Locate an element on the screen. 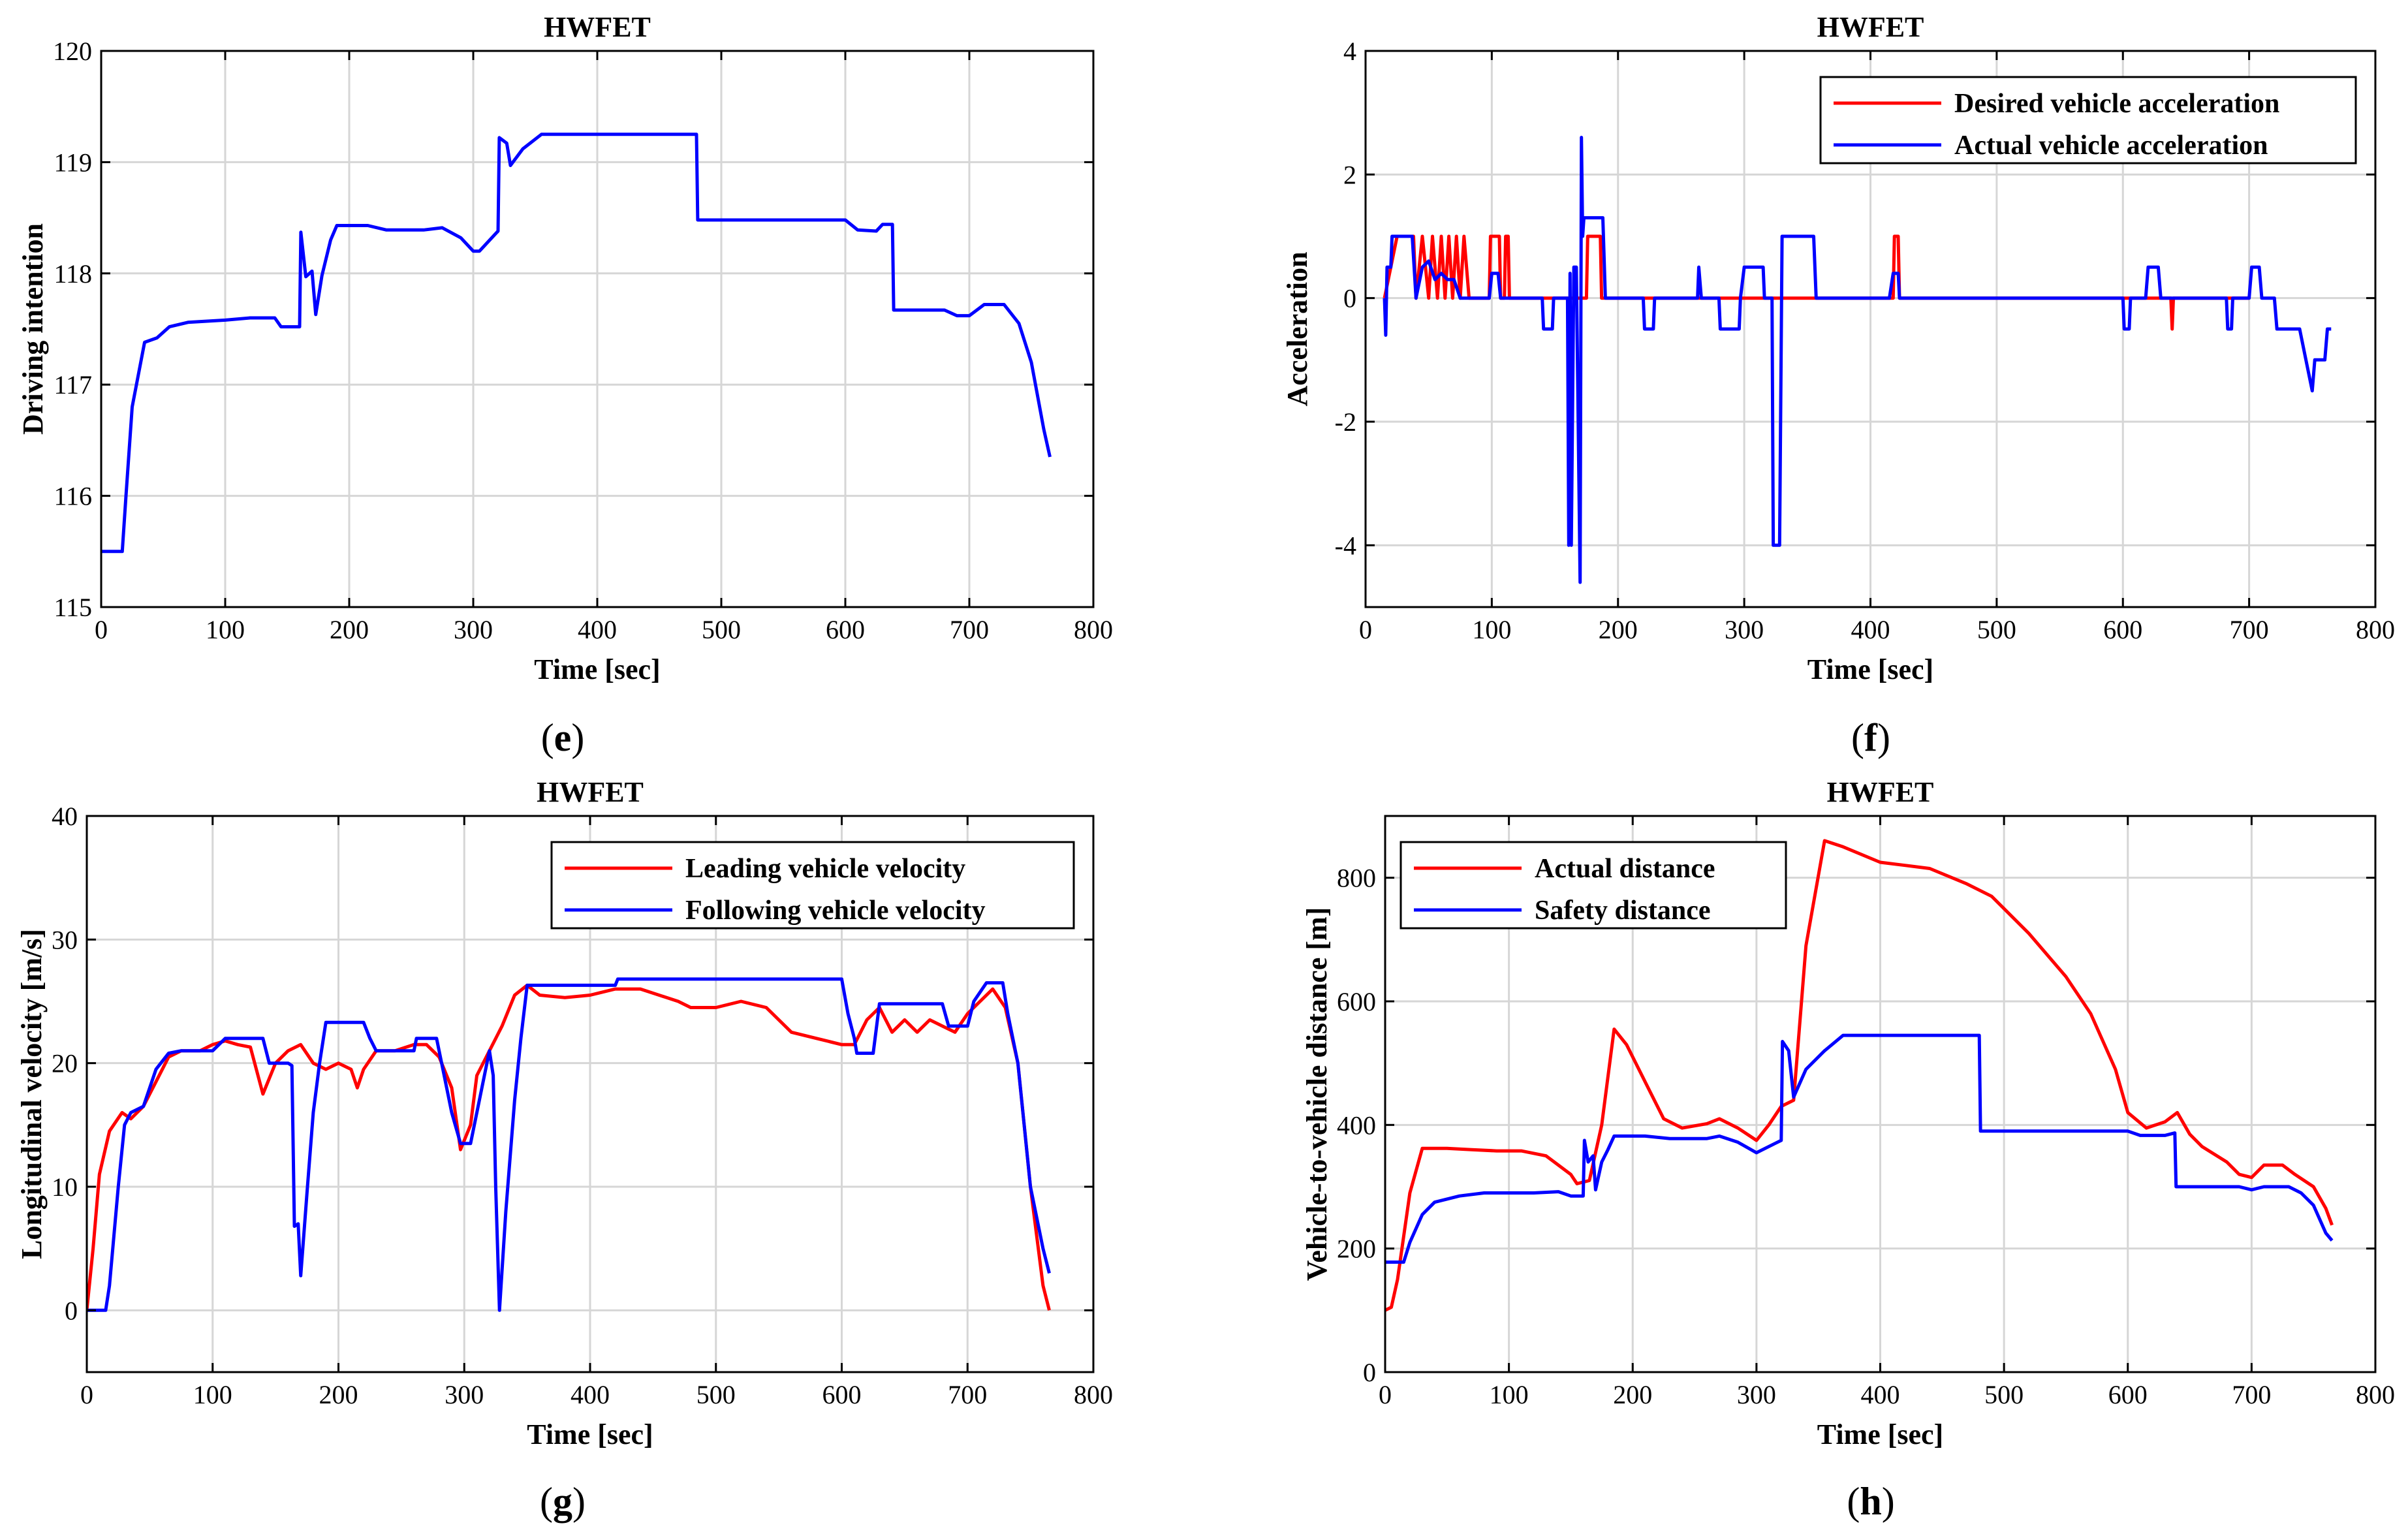 Image resolution: width=2408 pixels, height=1534 pixels. legend-label-leading-vehicle-velocity: Leading vehicle velocity is located at coordinates (825, 869).